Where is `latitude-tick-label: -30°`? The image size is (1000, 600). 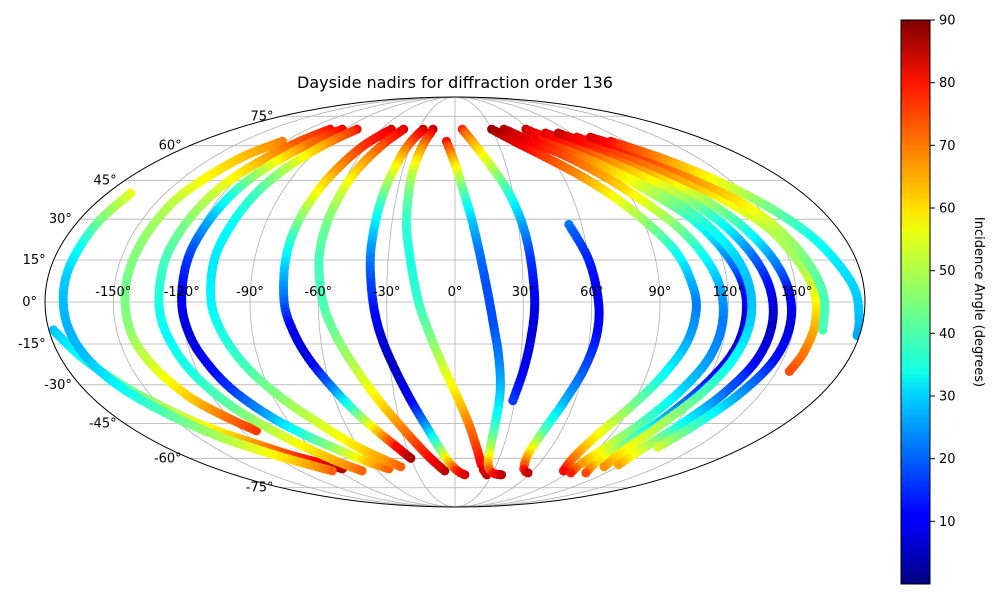
latitude-tick-label: -30° is located at coordinates (58, 385).